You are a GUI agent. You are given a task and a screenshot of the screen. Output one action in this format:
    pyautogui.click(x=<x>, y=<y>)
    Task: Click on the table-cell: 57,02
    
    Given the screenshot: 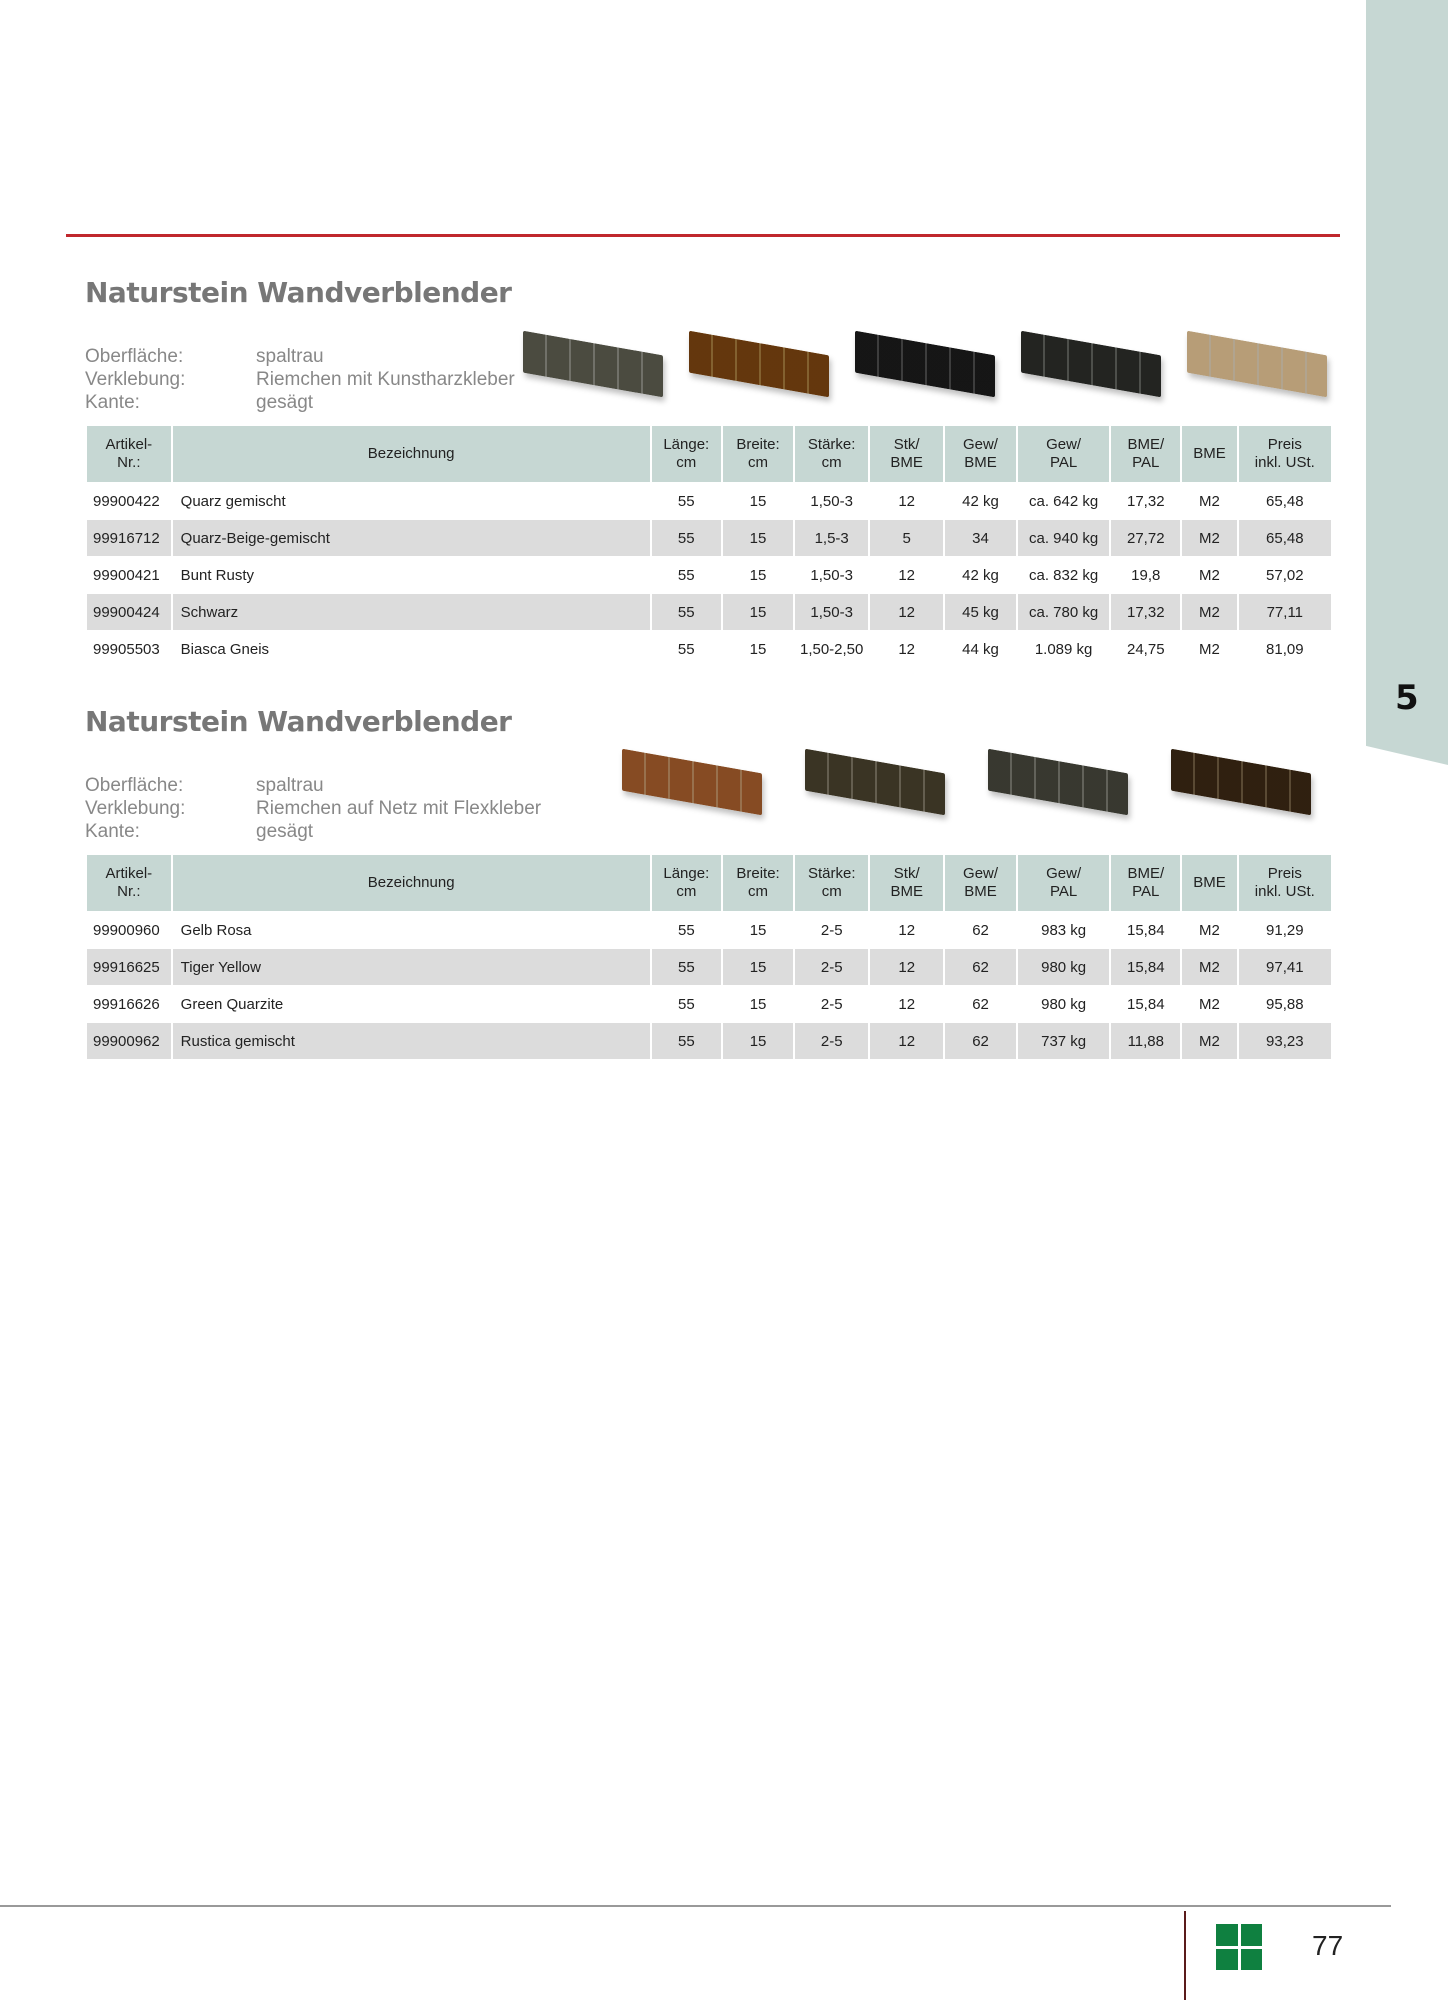 What is the action you would take?
    pyautogui.click(x=1284, y=574)
    